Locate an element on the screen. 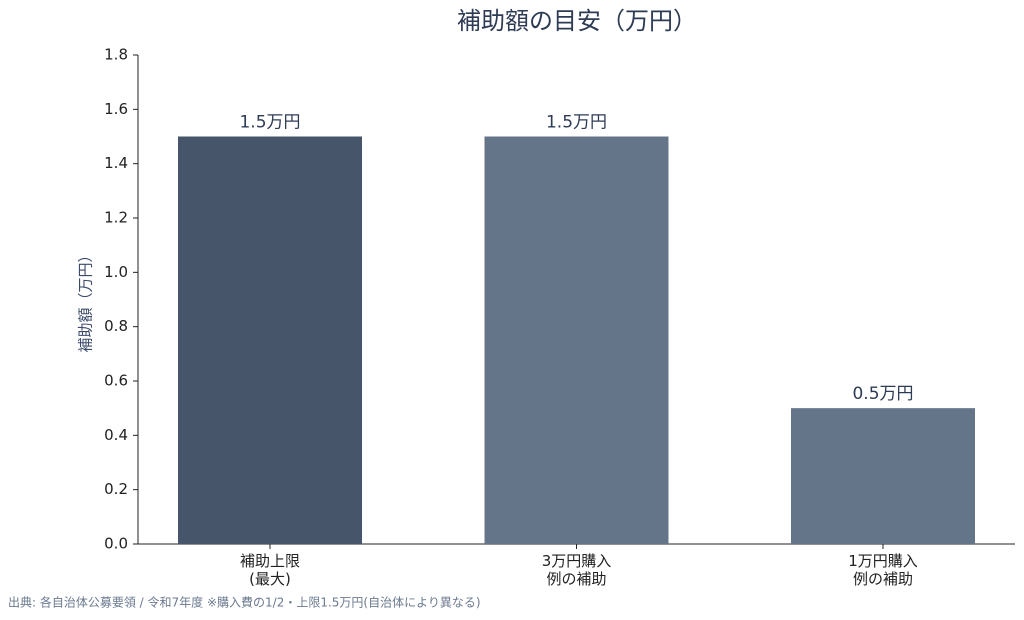 This screenshot has width=1024, height=620. value-label: 0.5万円 is located at coordinates (882, 394).